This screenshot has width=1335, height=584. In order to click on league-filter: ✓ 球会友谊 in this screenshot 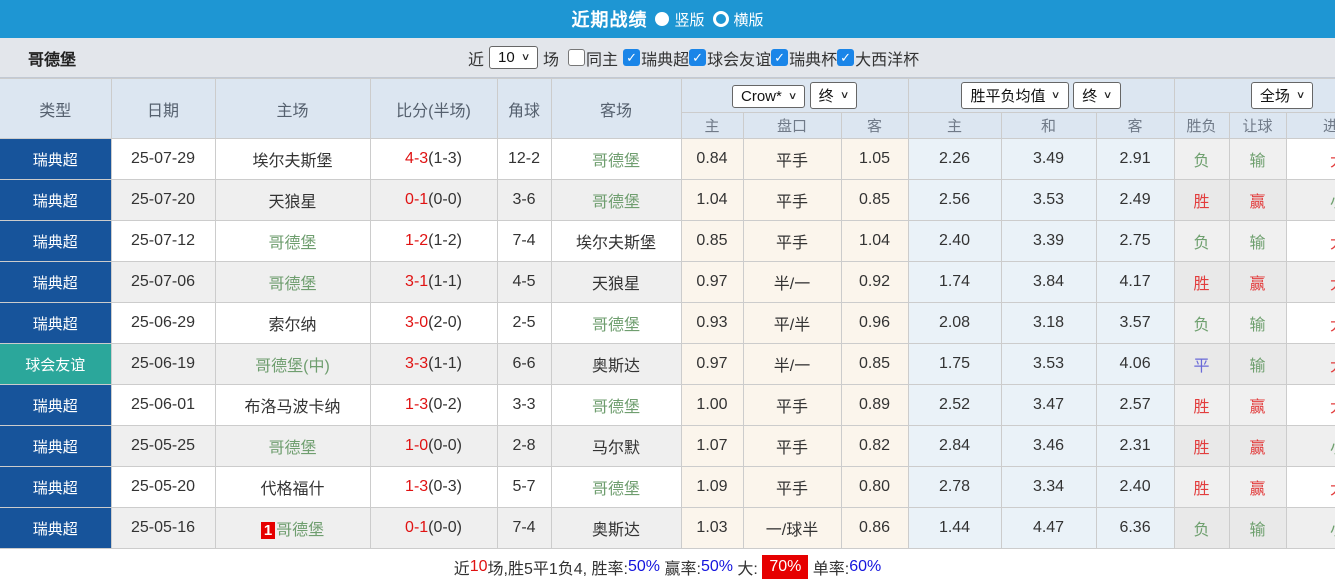, I will do `click(730, 58)`.